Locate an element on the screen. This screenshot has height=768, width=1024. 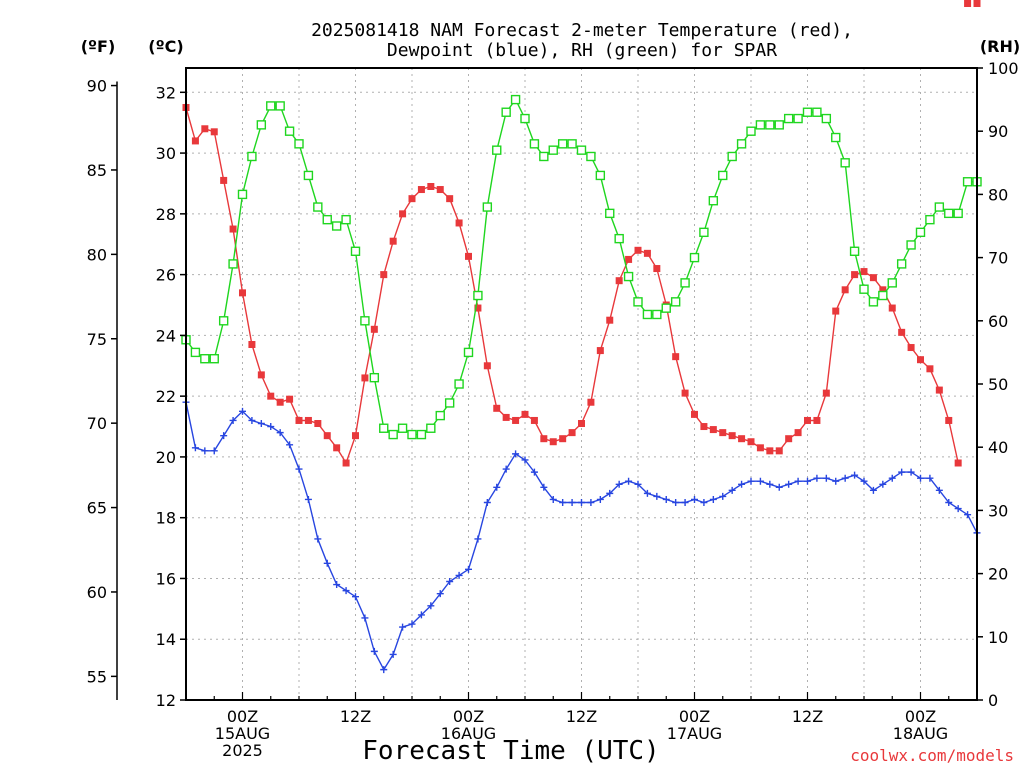
rh-tick-label: 70 is located at coordinates (998, 258).